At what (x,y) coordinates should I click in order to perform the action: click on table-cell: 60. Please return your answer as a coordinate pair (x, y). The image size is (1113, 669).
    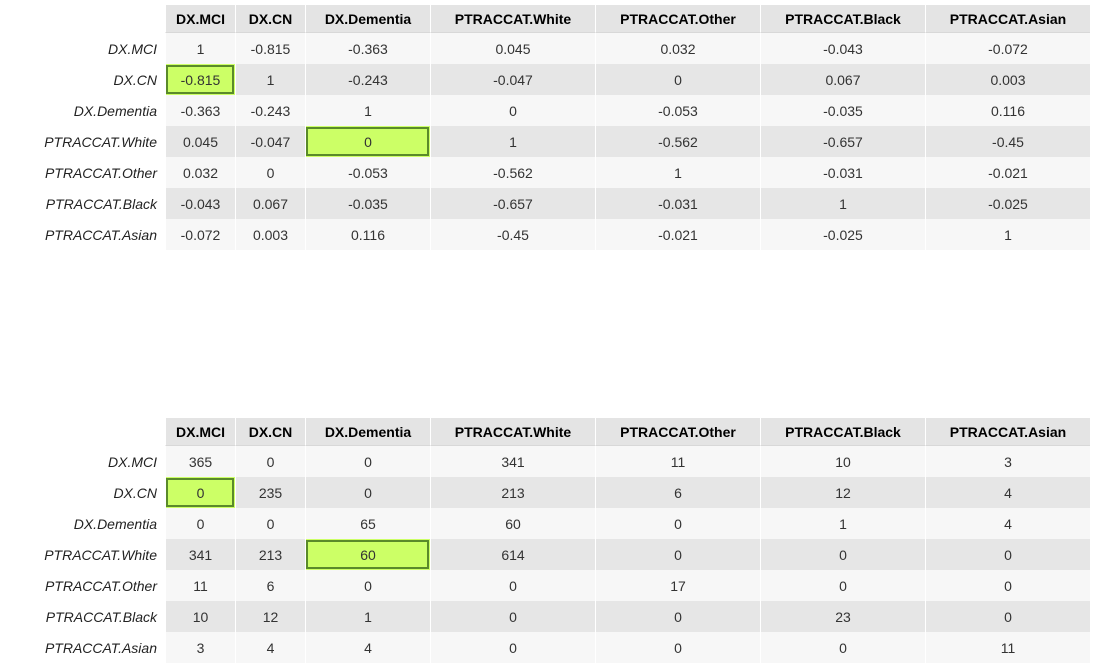
    Looking at the image, I should click on (512, 523).